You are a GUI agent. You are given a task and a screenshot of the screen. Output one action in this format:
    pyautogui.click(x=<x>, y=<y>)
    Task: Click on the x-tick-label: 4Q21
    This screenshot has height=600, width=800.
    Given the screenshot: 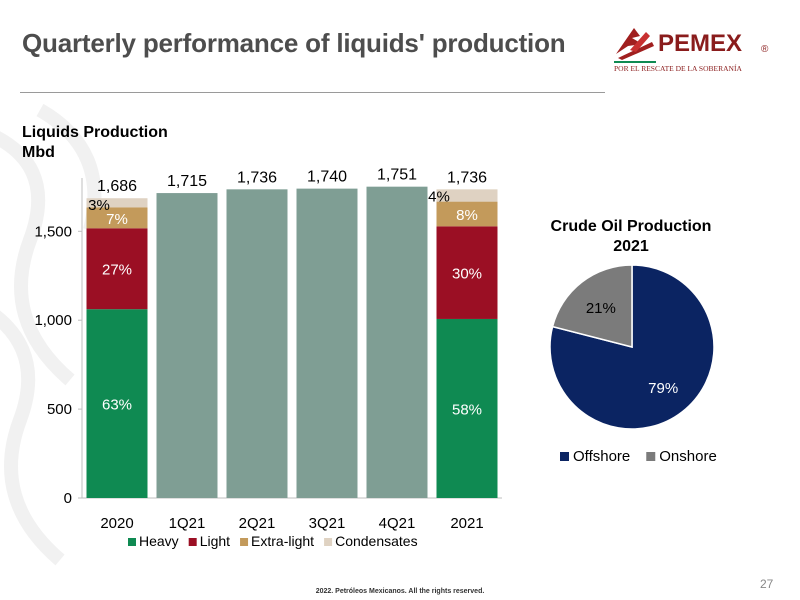 What is the action you would take?
    pyautogui.click(x=397, y=523)
    